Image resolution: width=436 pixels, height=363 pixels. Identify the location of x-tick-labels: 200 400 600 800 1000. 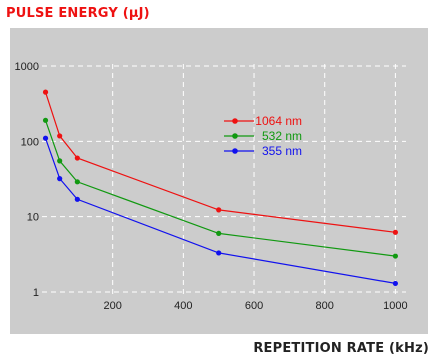
(255, 306).